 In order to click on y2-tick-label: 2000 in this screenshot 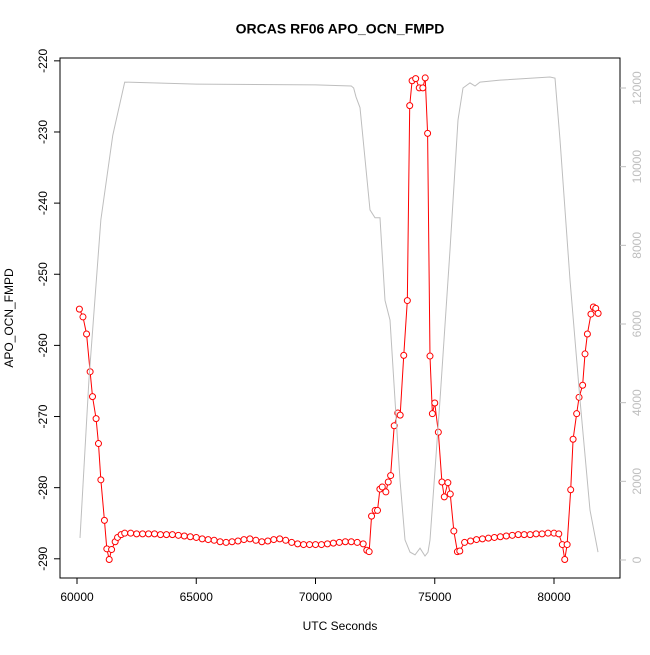, I will do `click(637, 481)`.